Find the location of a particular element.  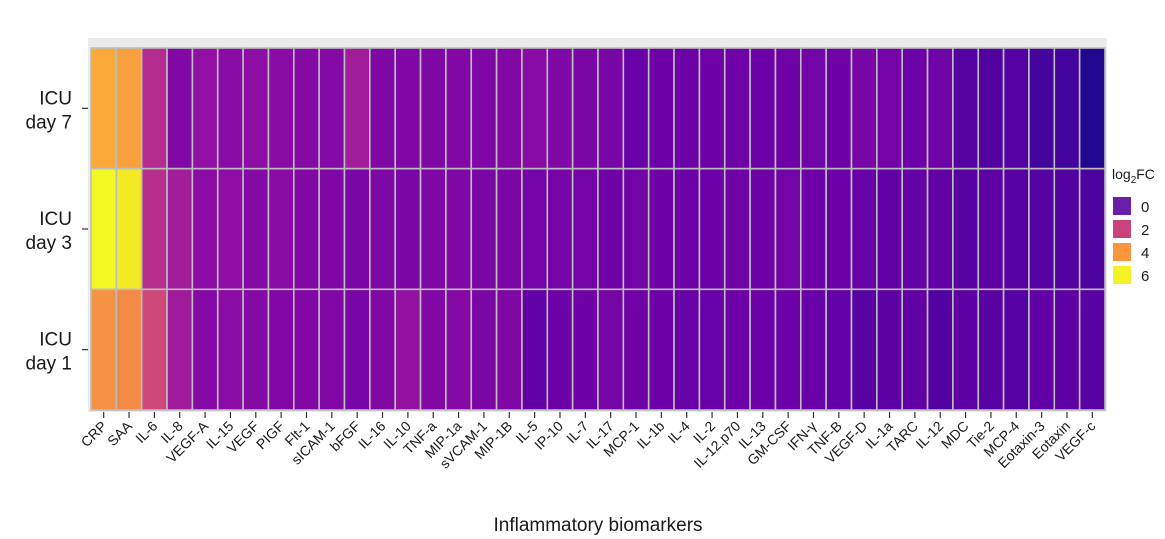

x-tick-label: IL-6 is located at coordinates (146, 432).